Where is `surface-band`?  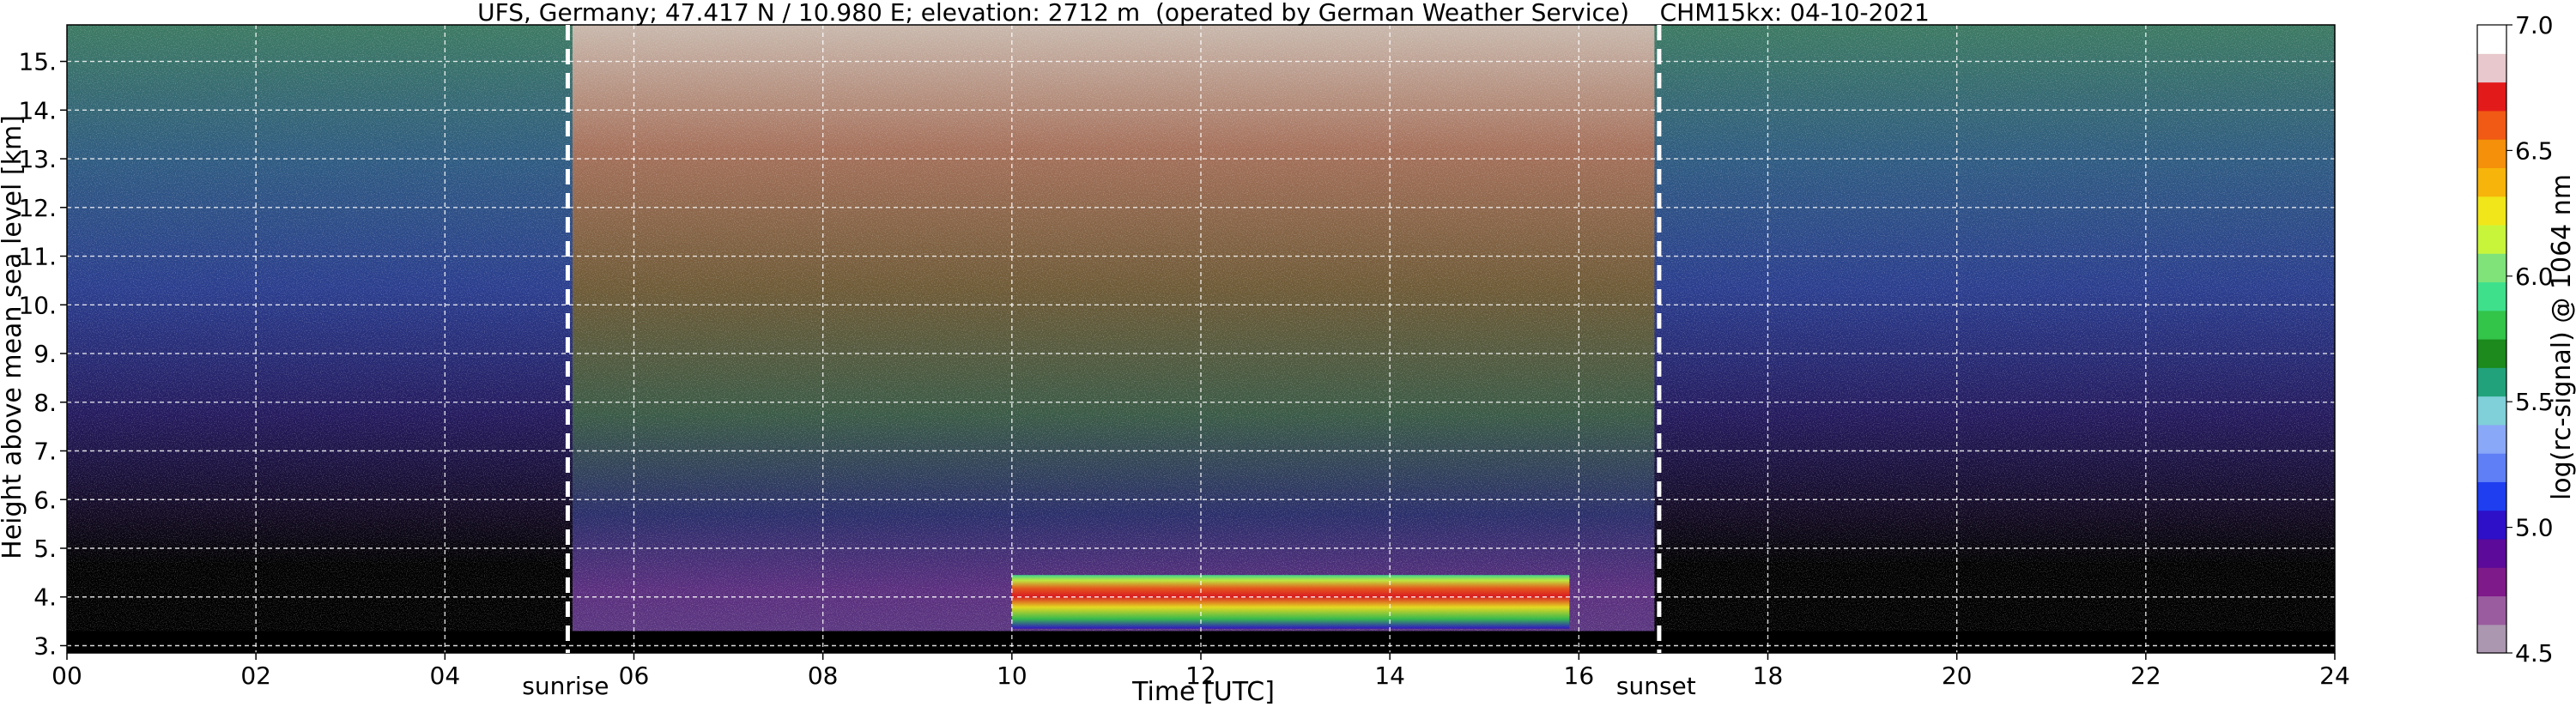
surface-band is located at coordinates (1201, 642).